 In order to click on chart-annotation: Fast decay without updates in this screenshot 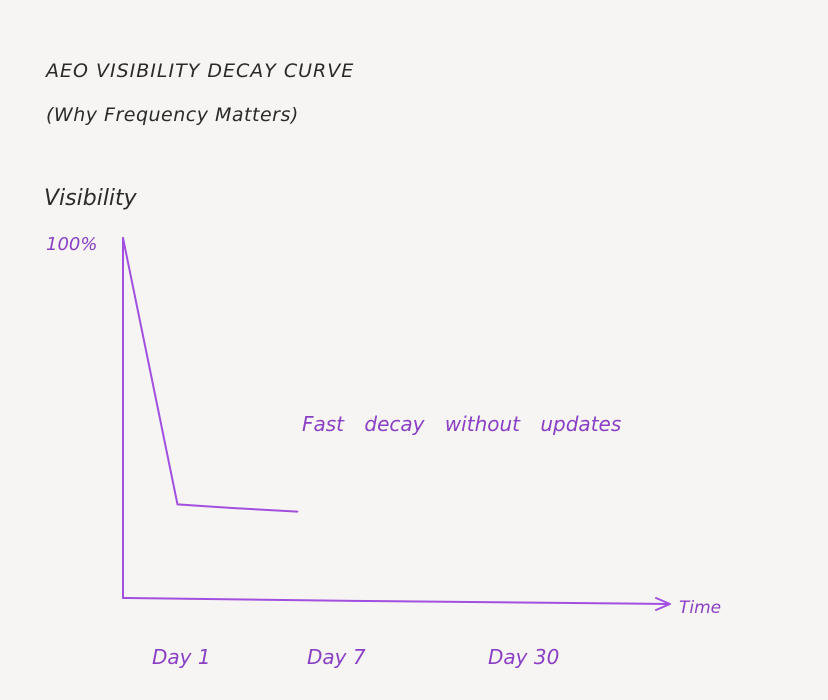, I will do `click(462, 424)`.